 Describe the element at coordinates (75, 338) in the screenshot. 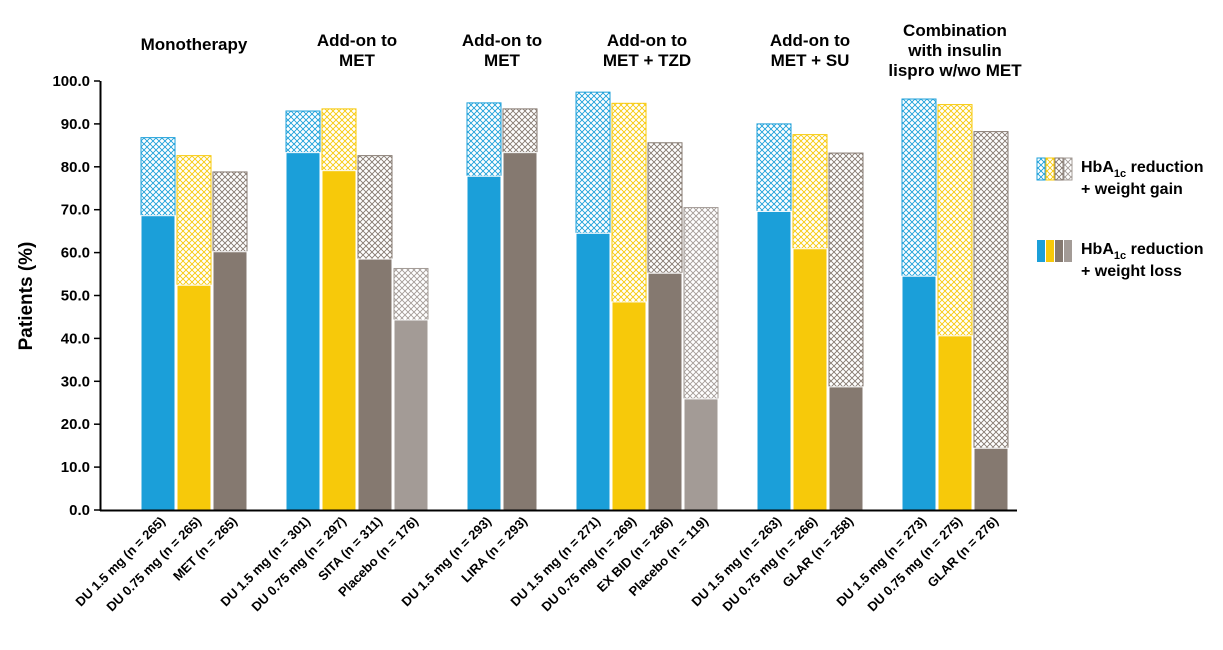

I see `y-tick-label: 40.0` at that location.